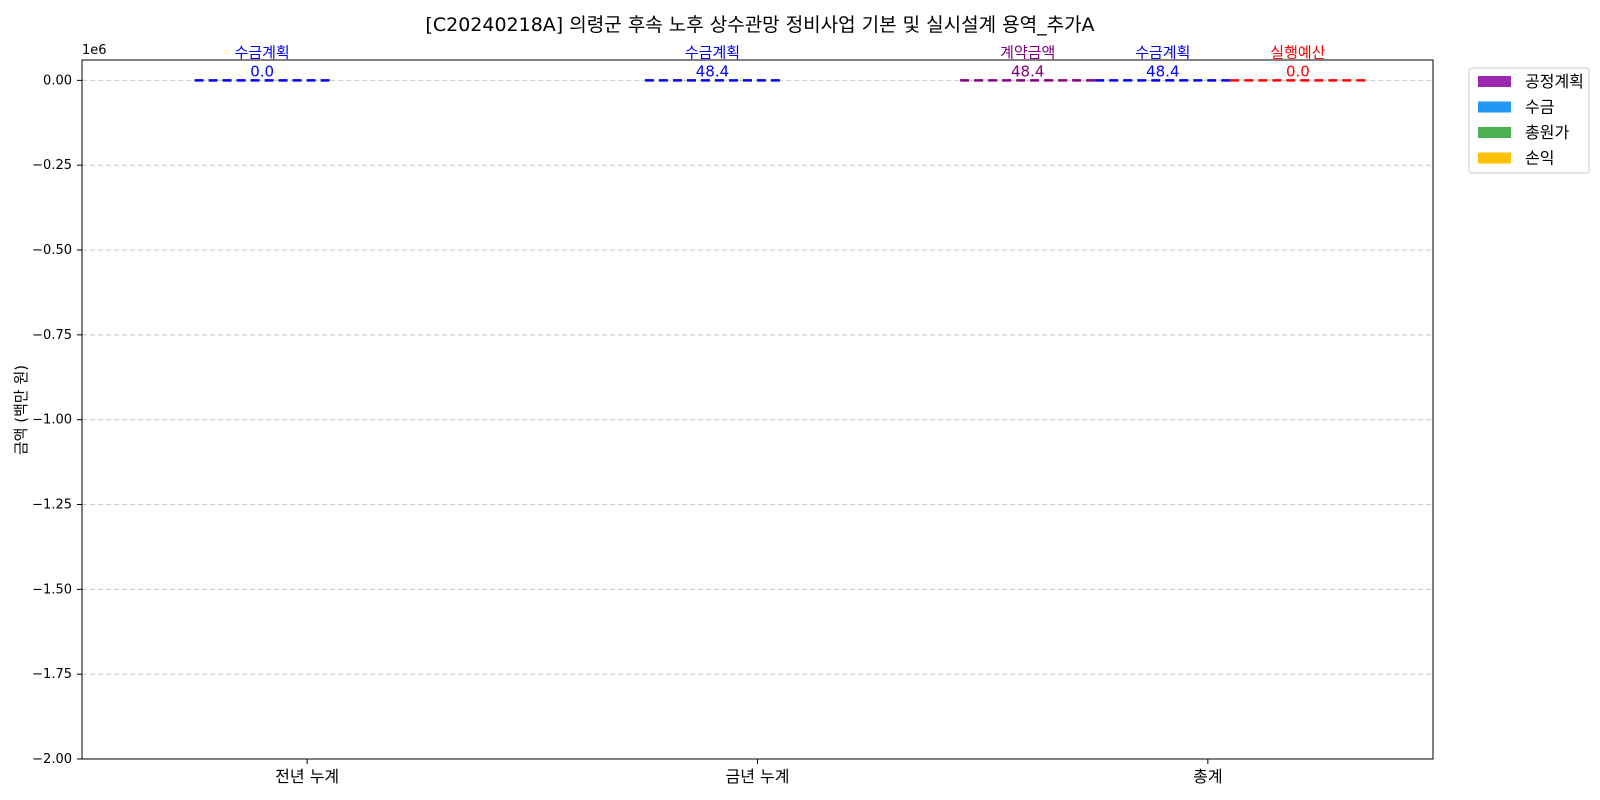  I want to click on legend-label: 총원가, so click(1547, 132).